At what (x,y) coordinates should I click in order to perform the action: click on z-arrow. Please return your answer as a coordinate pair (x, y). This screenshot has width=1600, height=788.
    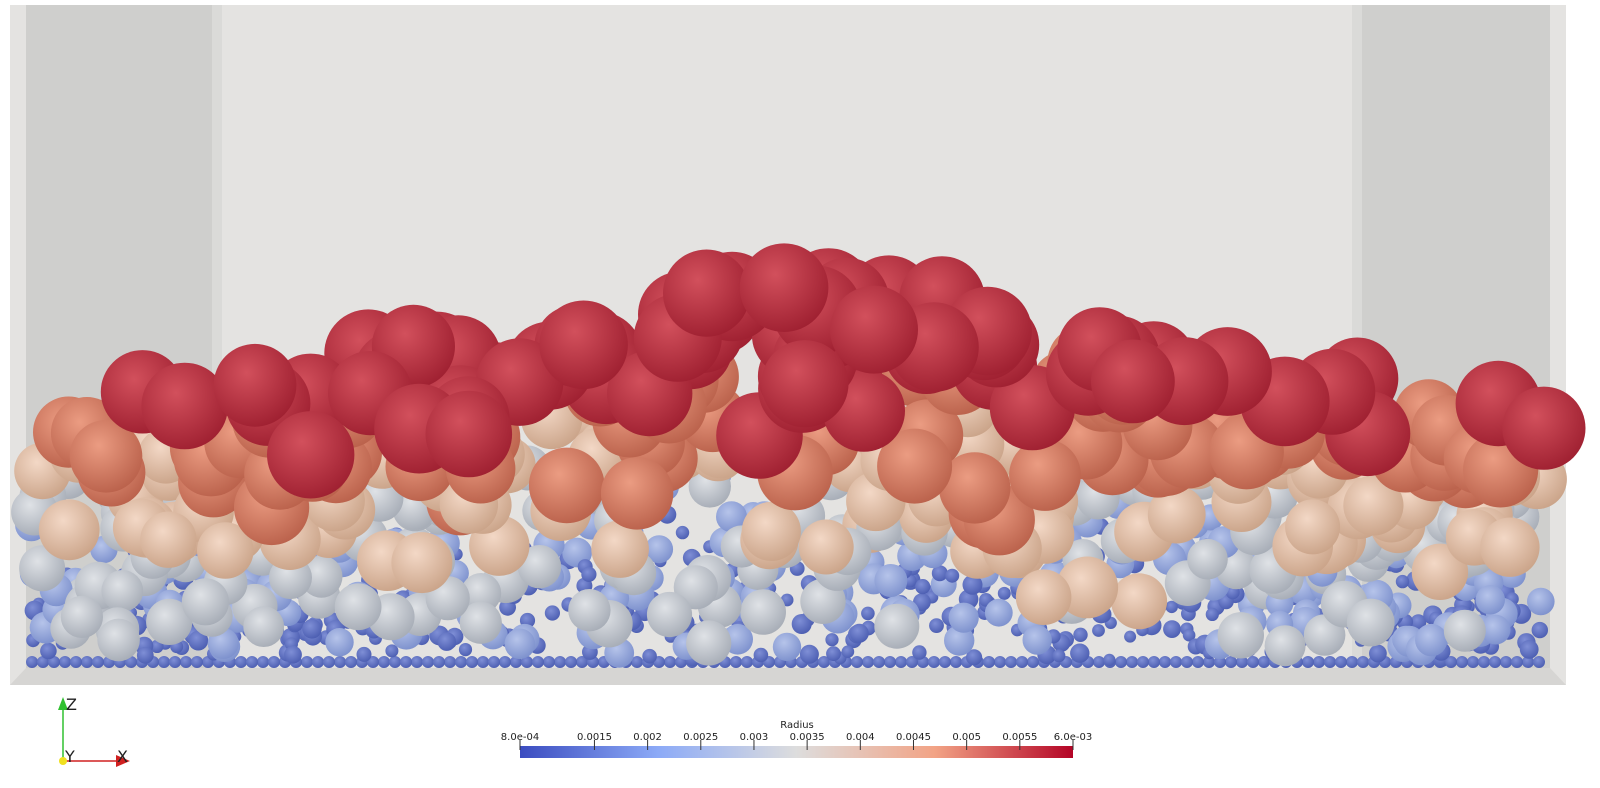
    Looking at the image, I should click on (63, 703).